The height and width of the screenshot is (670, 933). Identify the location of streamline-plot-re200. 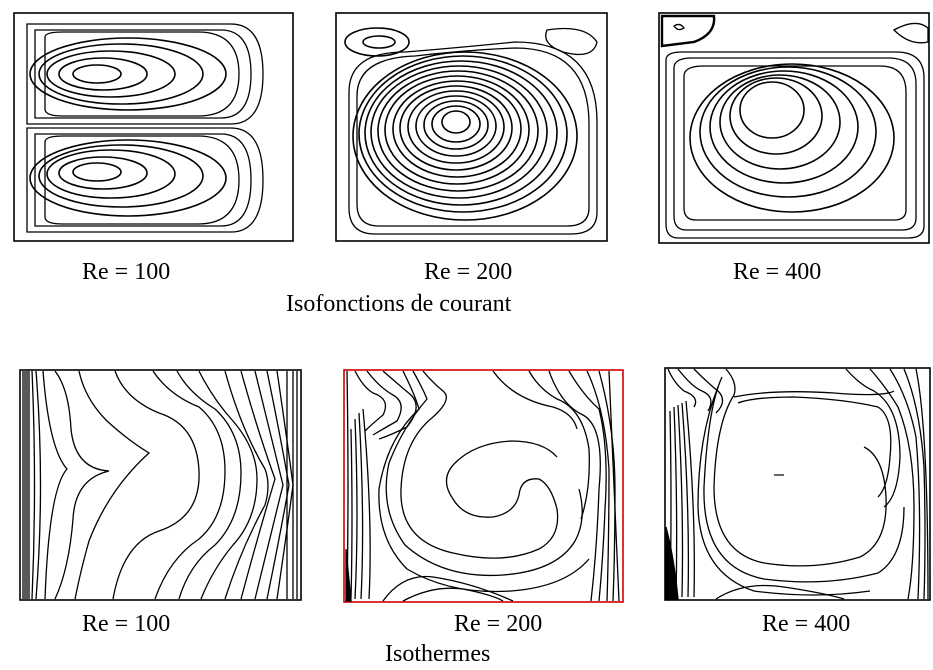
(471, 127).